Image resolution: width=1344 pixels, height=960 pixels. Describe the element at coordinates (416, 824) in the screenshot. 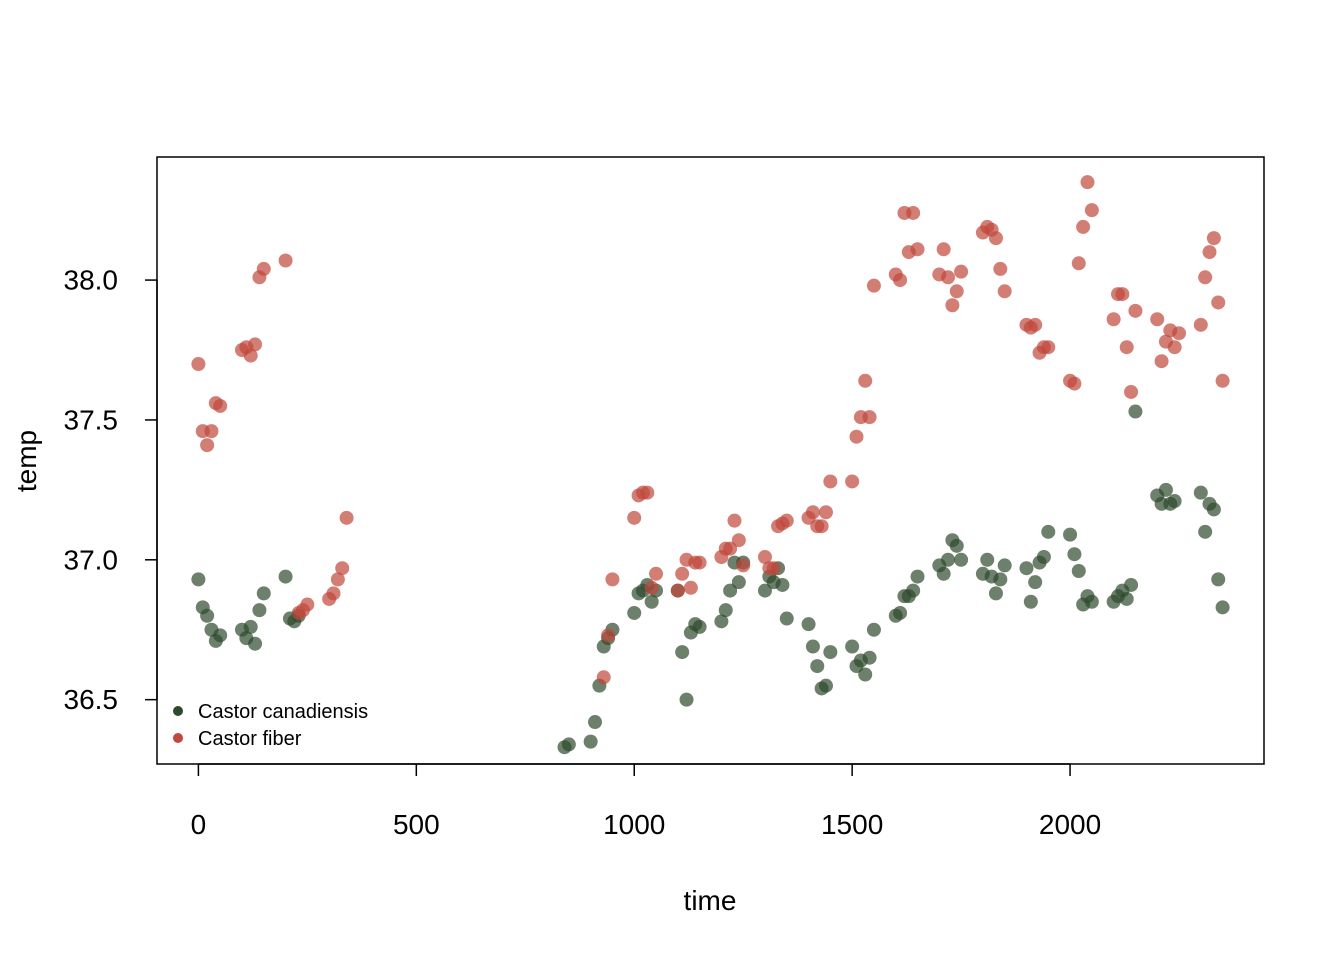

I see `x-tick-label-1: 500` at that location.